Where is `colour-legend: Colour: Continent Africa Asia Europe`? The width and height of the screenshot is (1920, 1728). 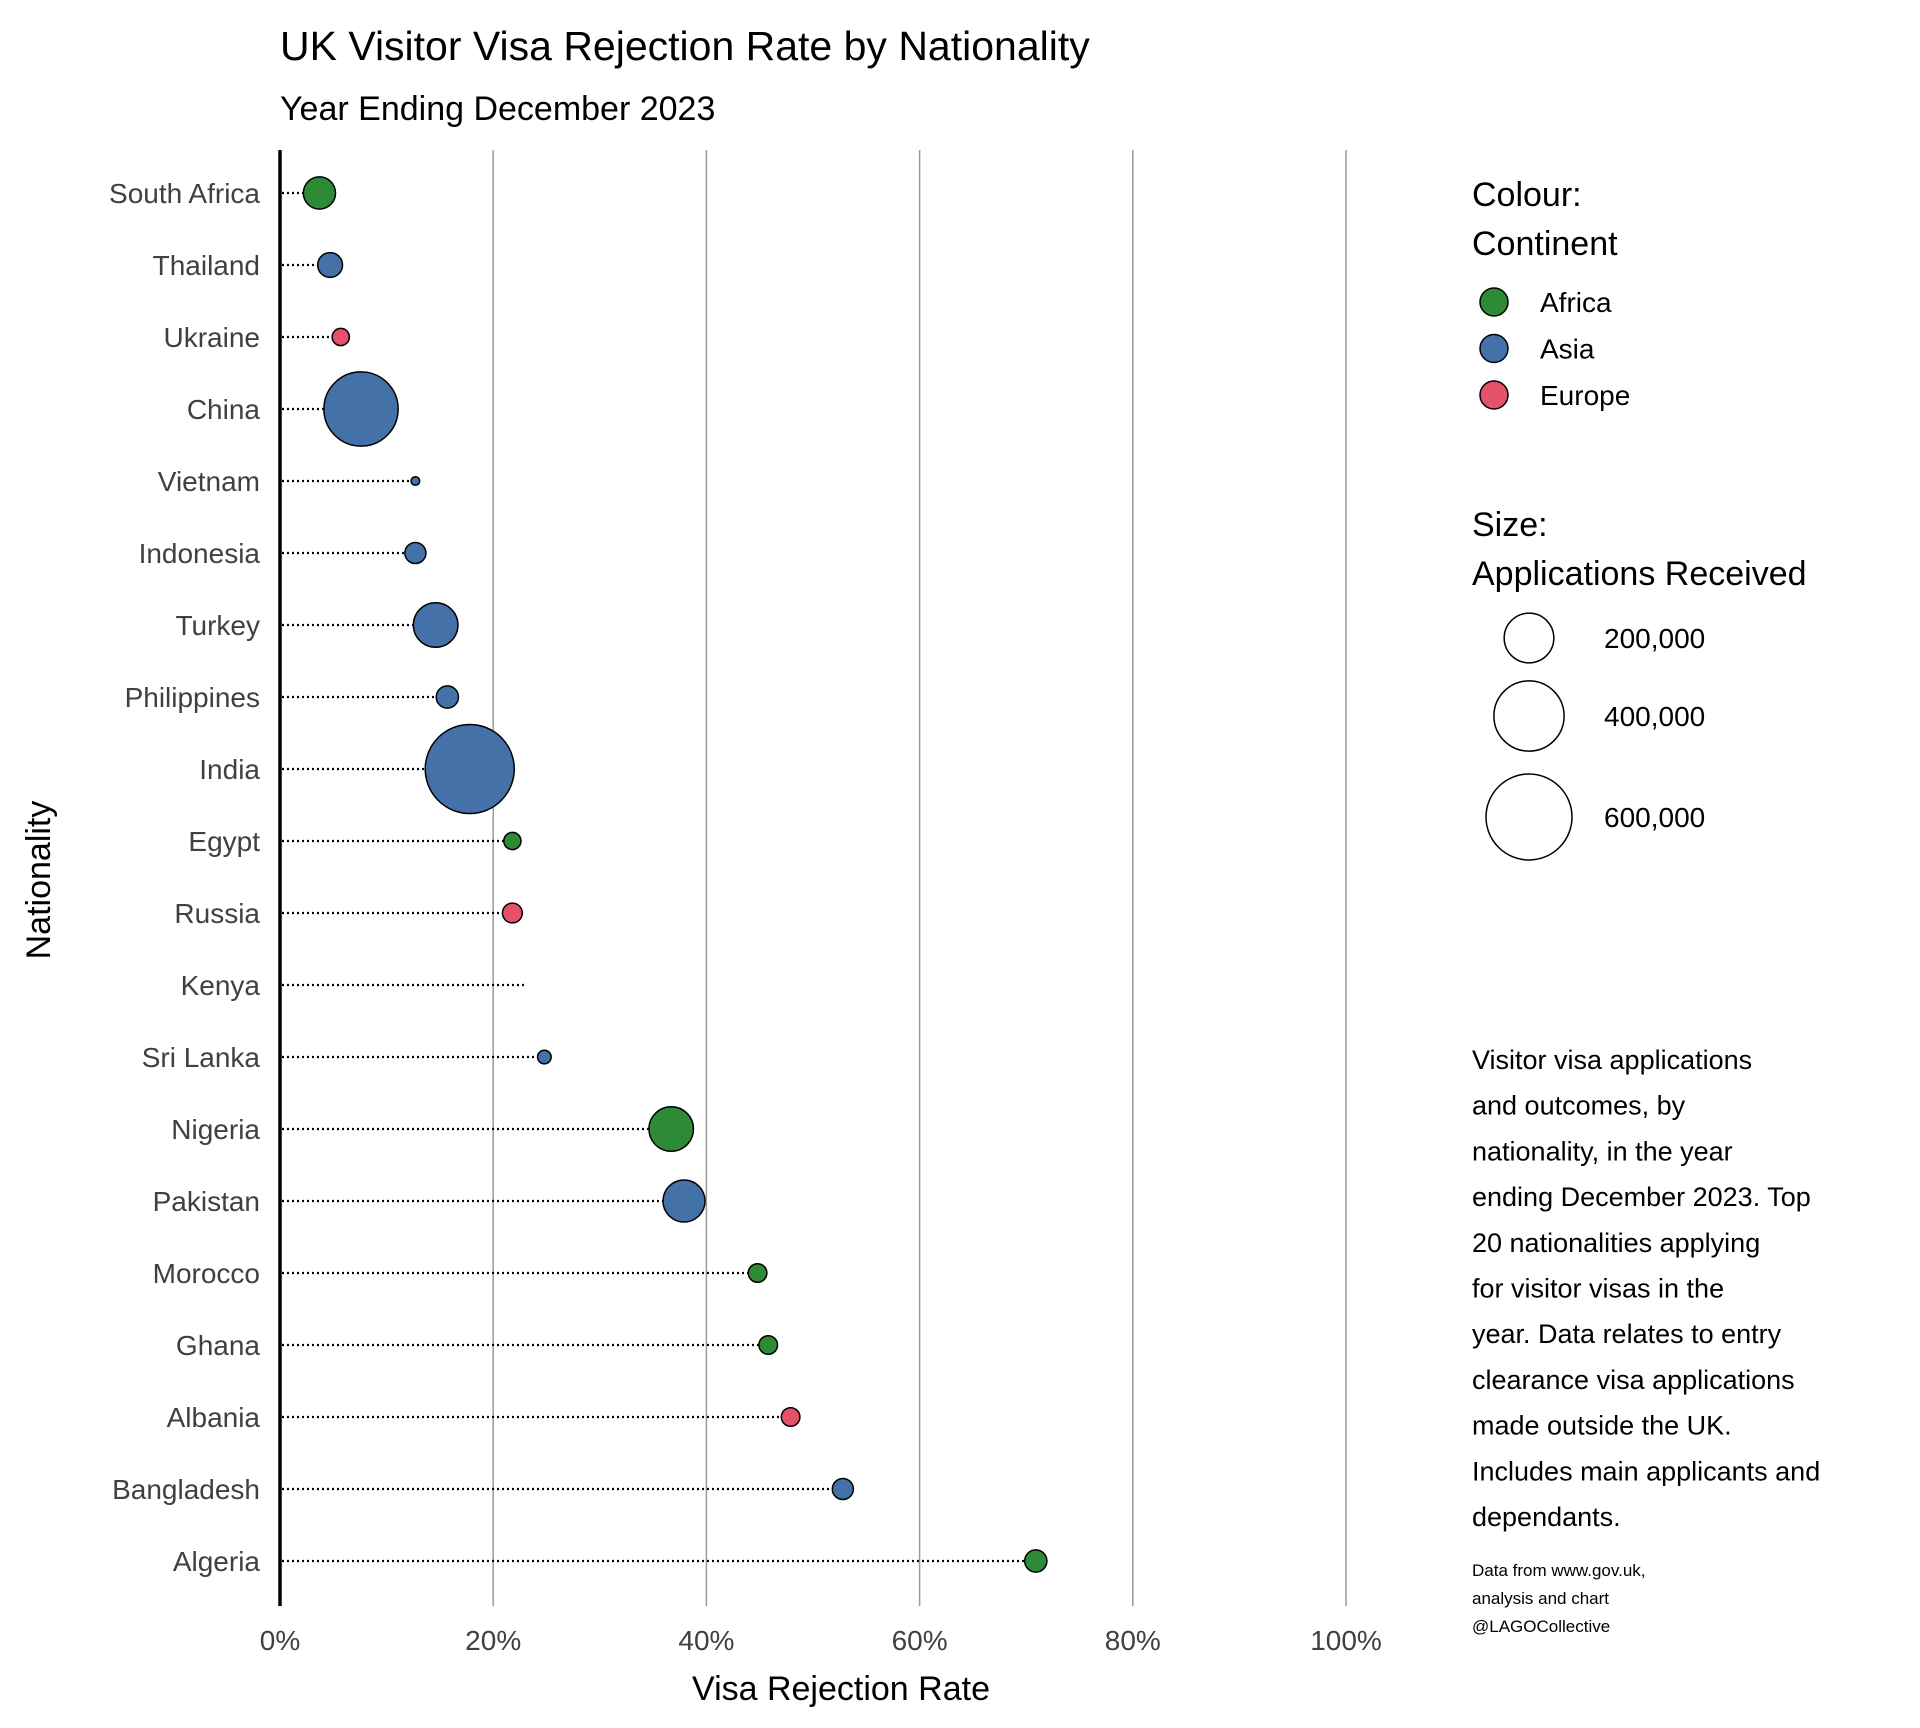 colour-legend: Colour: Continent Africa Asia Europe is located at coordinates (1551, 293).